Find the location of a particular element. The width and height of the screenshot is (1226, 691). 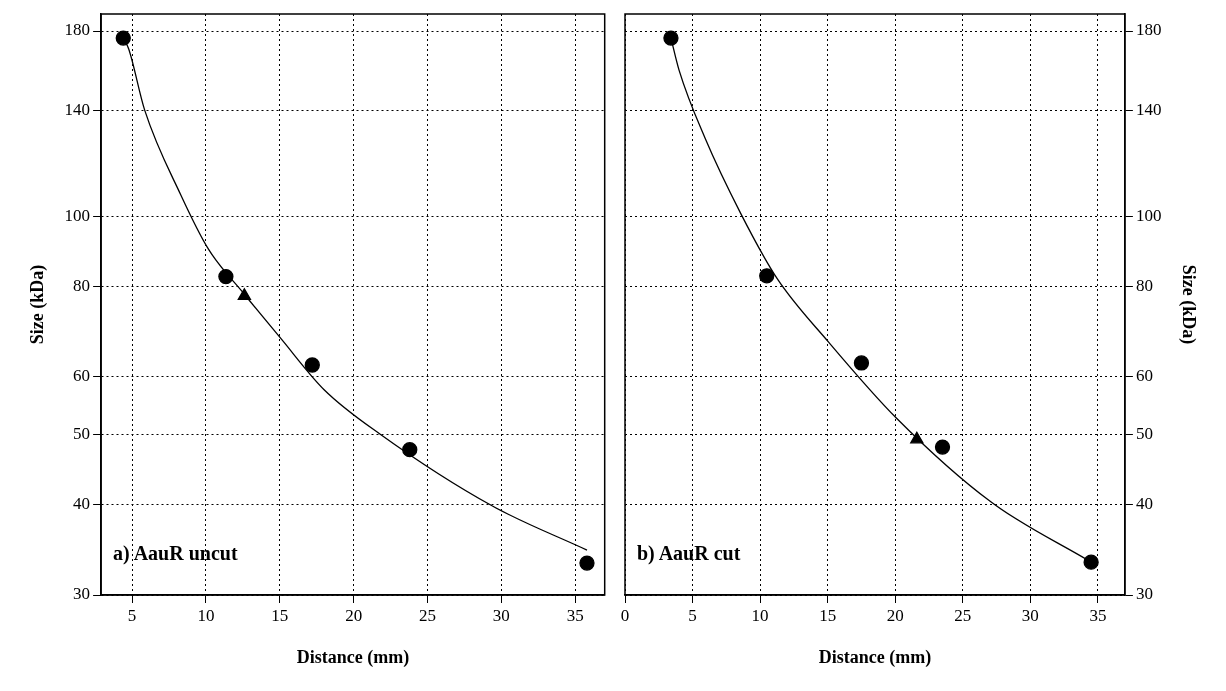

annotation: b) AauR cut is located at coordinates (689, 554).